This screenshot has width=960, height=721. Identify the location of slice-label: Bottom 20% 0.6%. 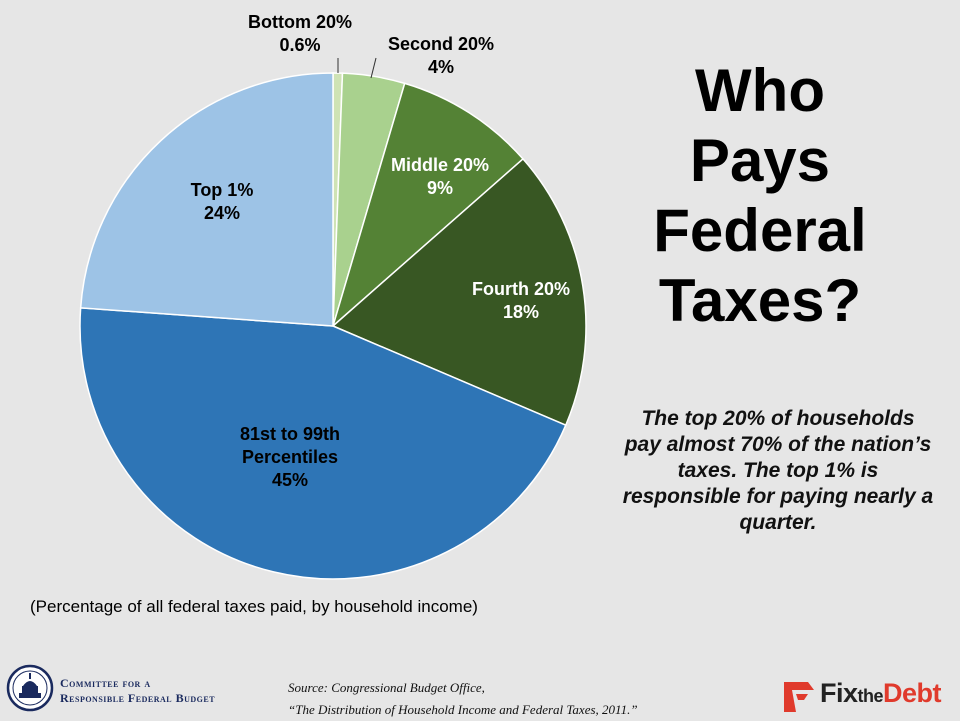
(300, 33).